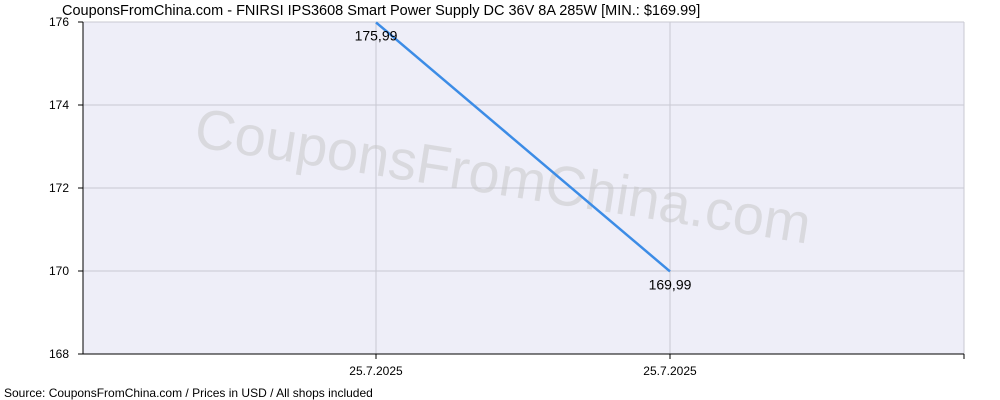 The image size is (1000, 400). Describe the element at coordinates (670, 284) in the screenshot. I see `data-label: 169,99` at that location.